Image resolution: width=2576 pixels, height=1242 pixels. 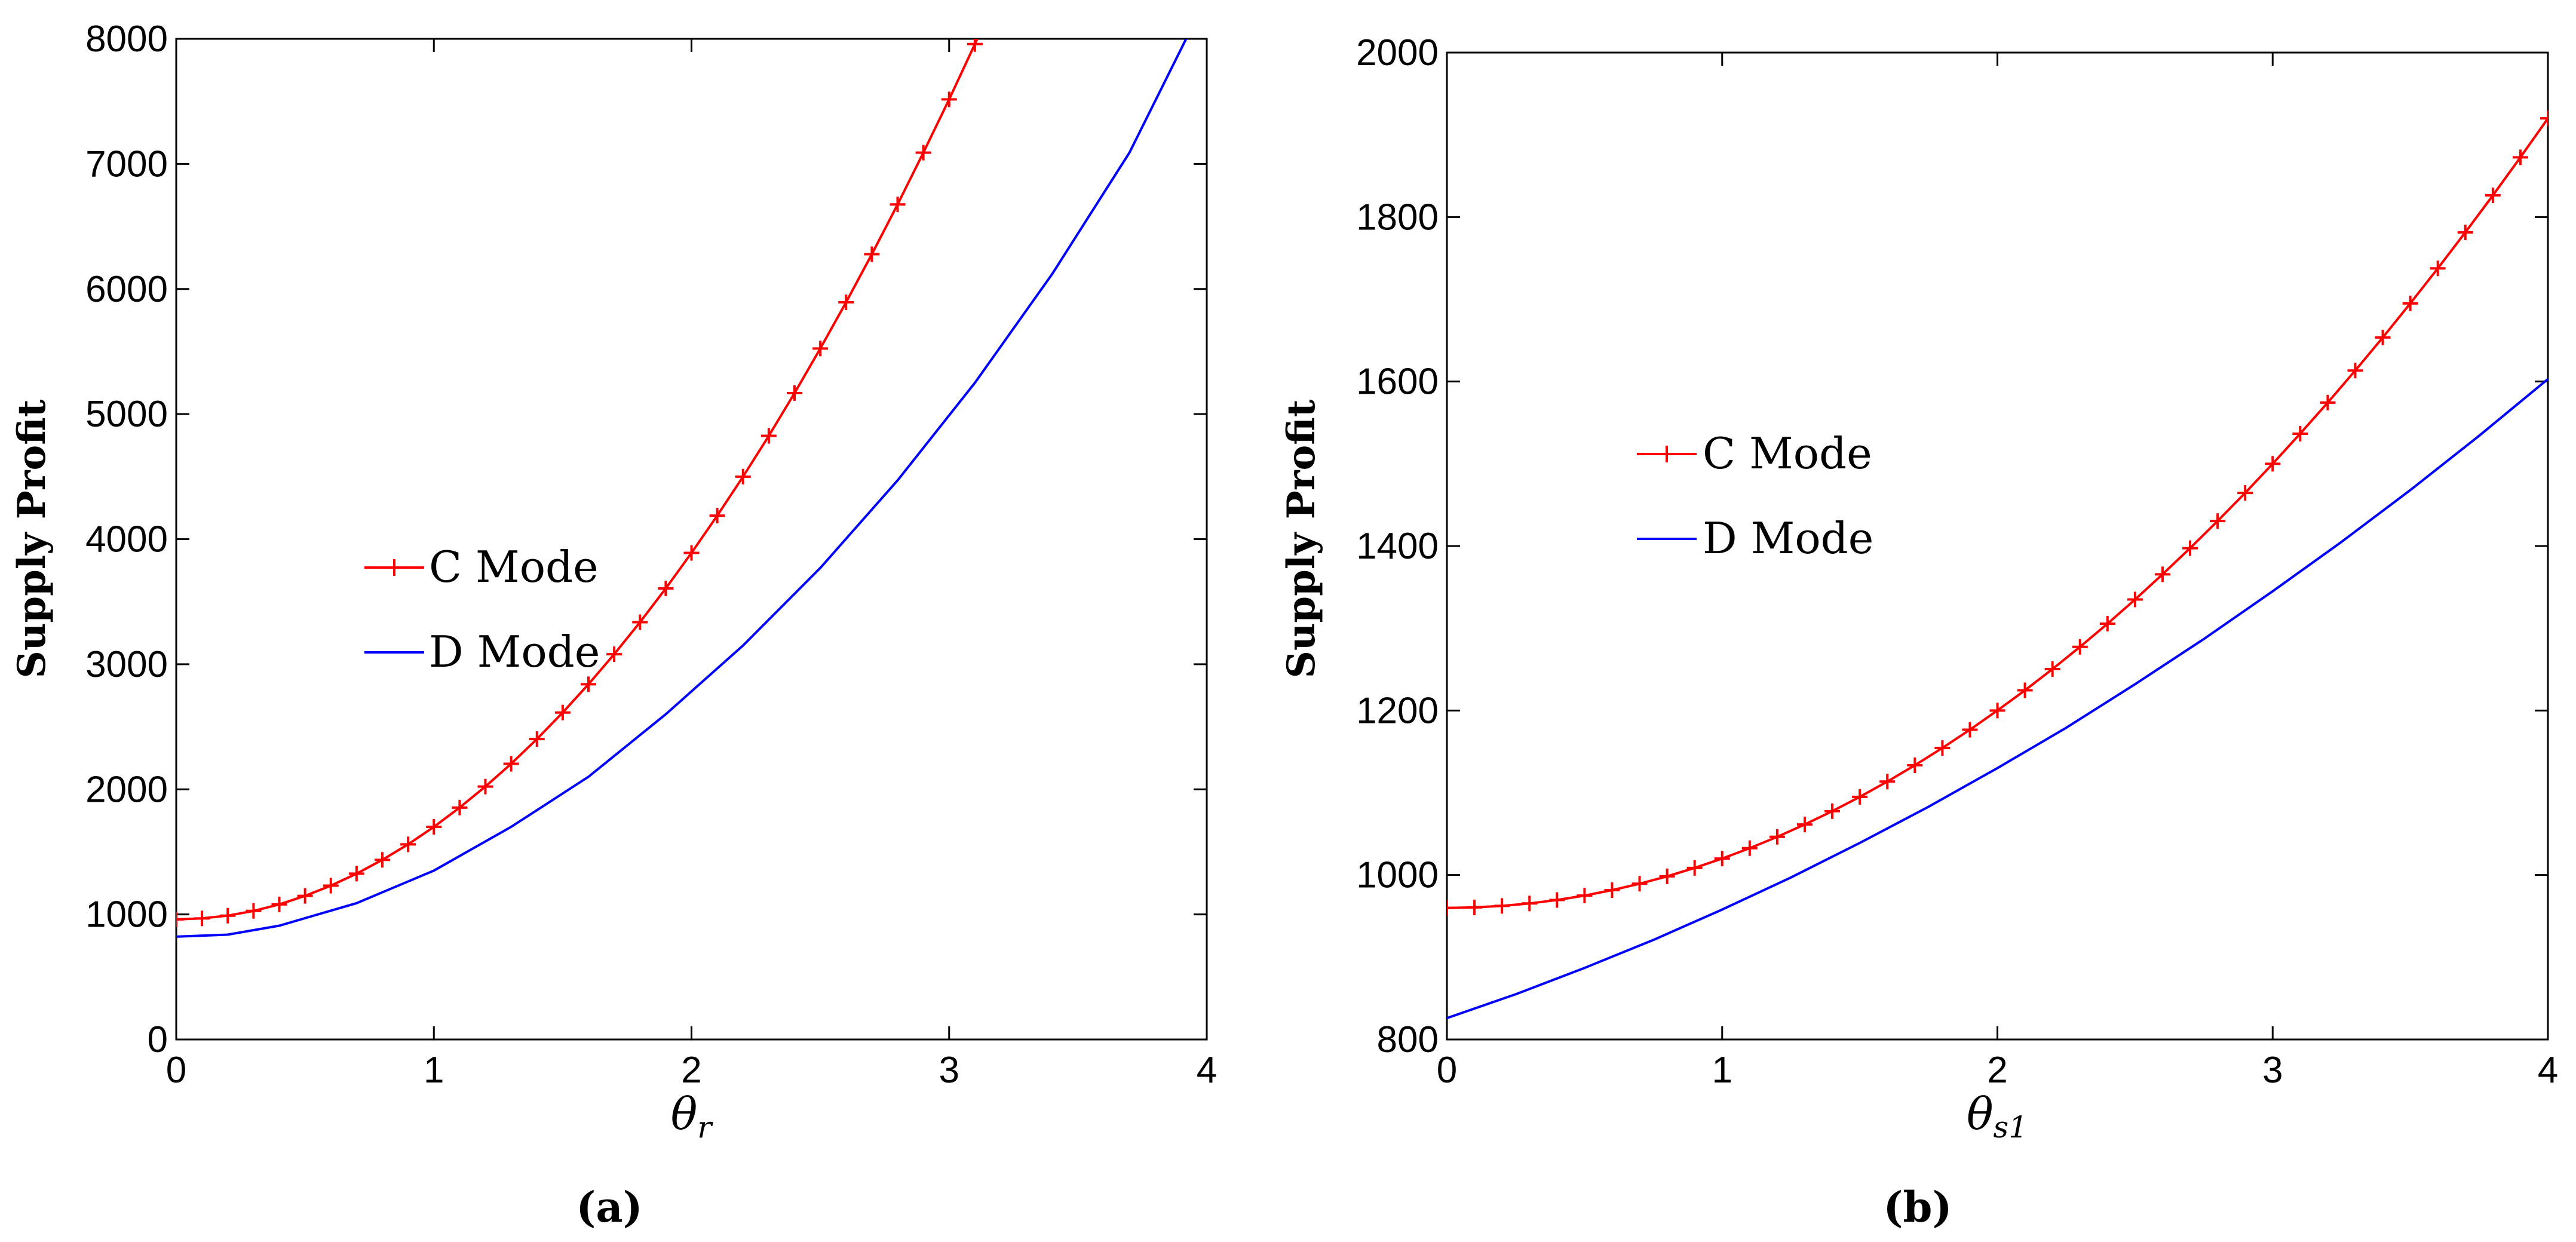 What do you see at coordinates (126, 289) in the screenshot?
I see `y-tick-label: 6000` at bounding box center [126, 289].